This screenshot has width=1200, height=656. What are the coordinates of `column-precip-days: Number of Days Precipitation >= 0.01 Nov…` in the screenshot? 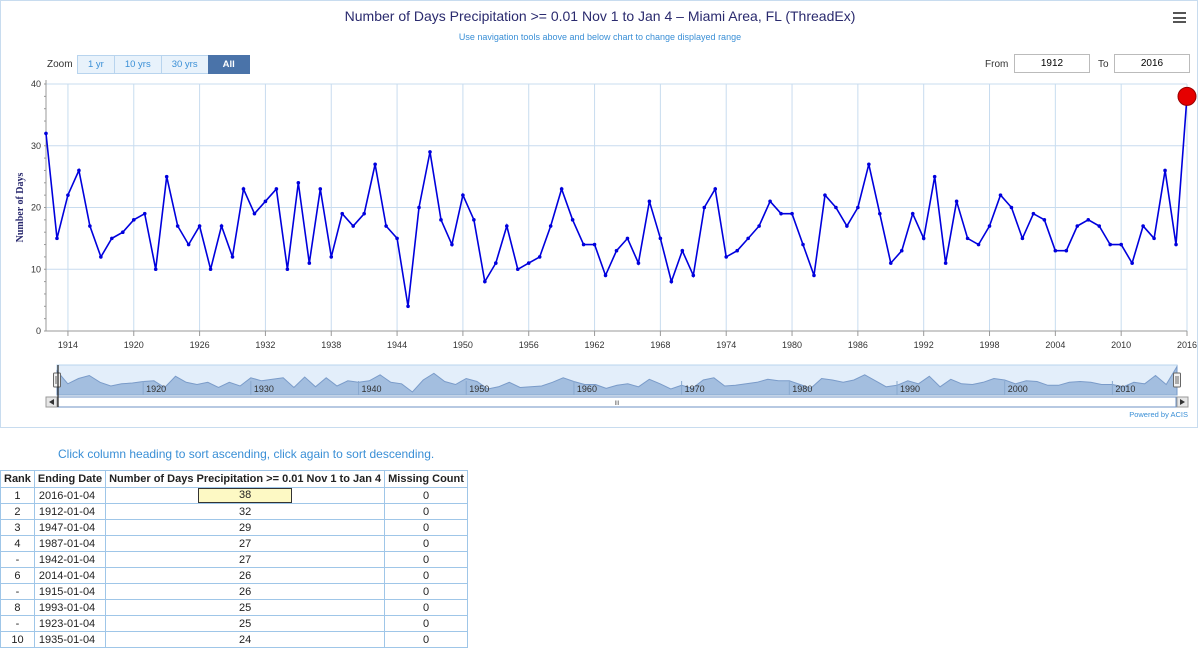 It's located at (245, 479).